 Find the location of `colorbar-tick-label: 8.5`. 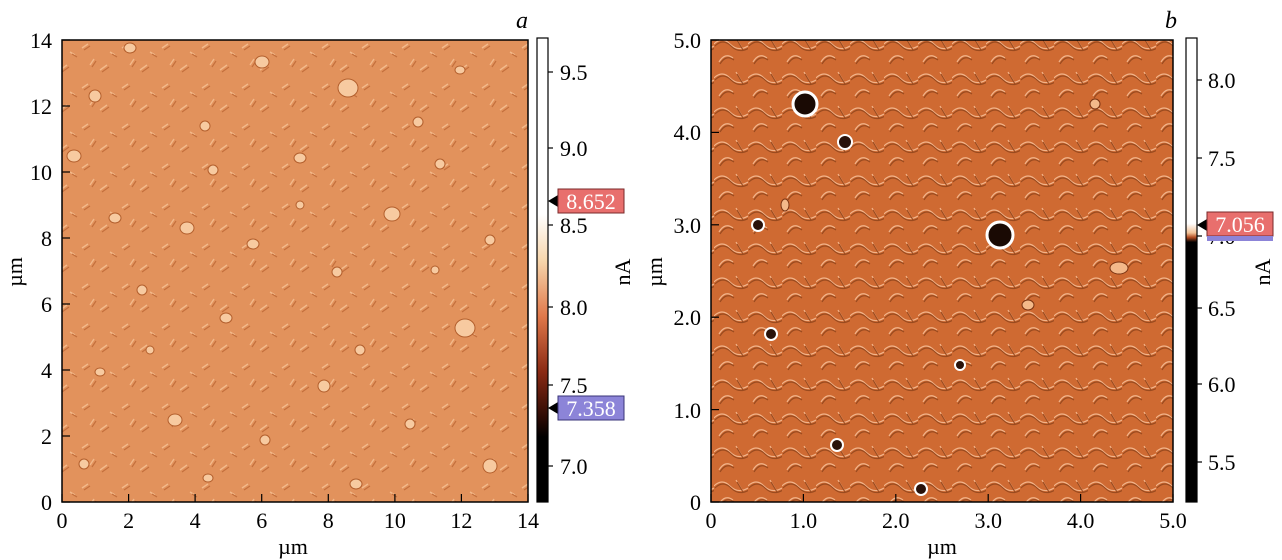

colorbar-tick-label: 8.5 is located at coordinates (574, 225).